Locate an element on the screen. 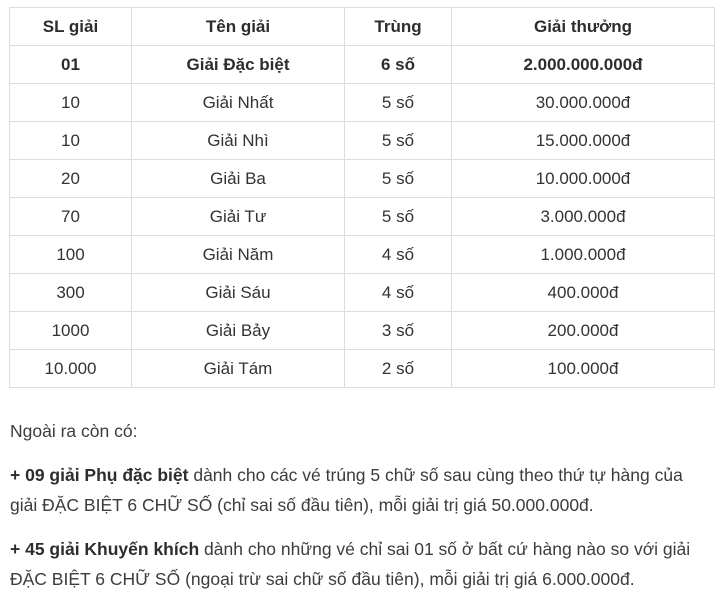  table-row: 10 Giải Nhì 5 số 15.000.000đ is located at coordinates (362, 140).